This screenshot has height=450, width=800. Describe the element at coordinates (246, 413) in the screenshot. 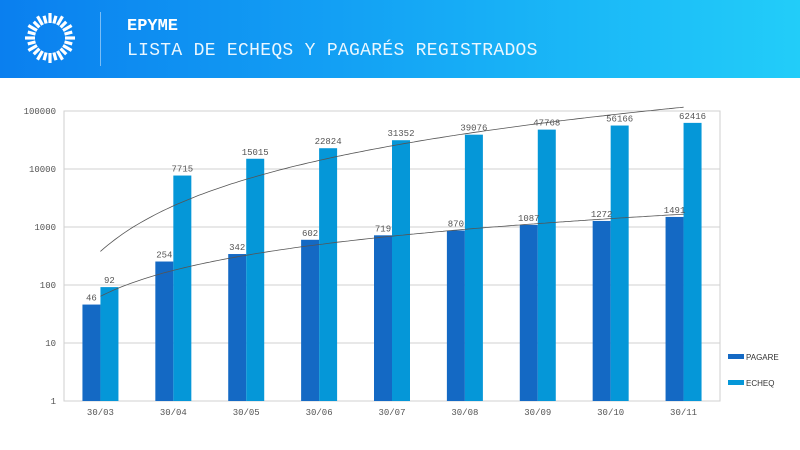

I see `x-tick-label: 30/05` at that location.